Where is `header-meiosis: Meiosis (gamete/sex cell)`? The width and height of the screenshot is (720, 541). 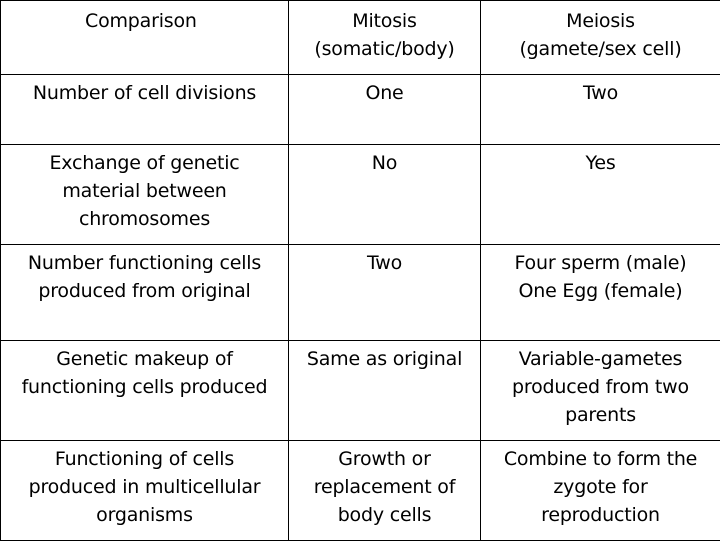 header-meiosis: Meiosis (gamete/sex cell) is located at coordinates (600, 38).